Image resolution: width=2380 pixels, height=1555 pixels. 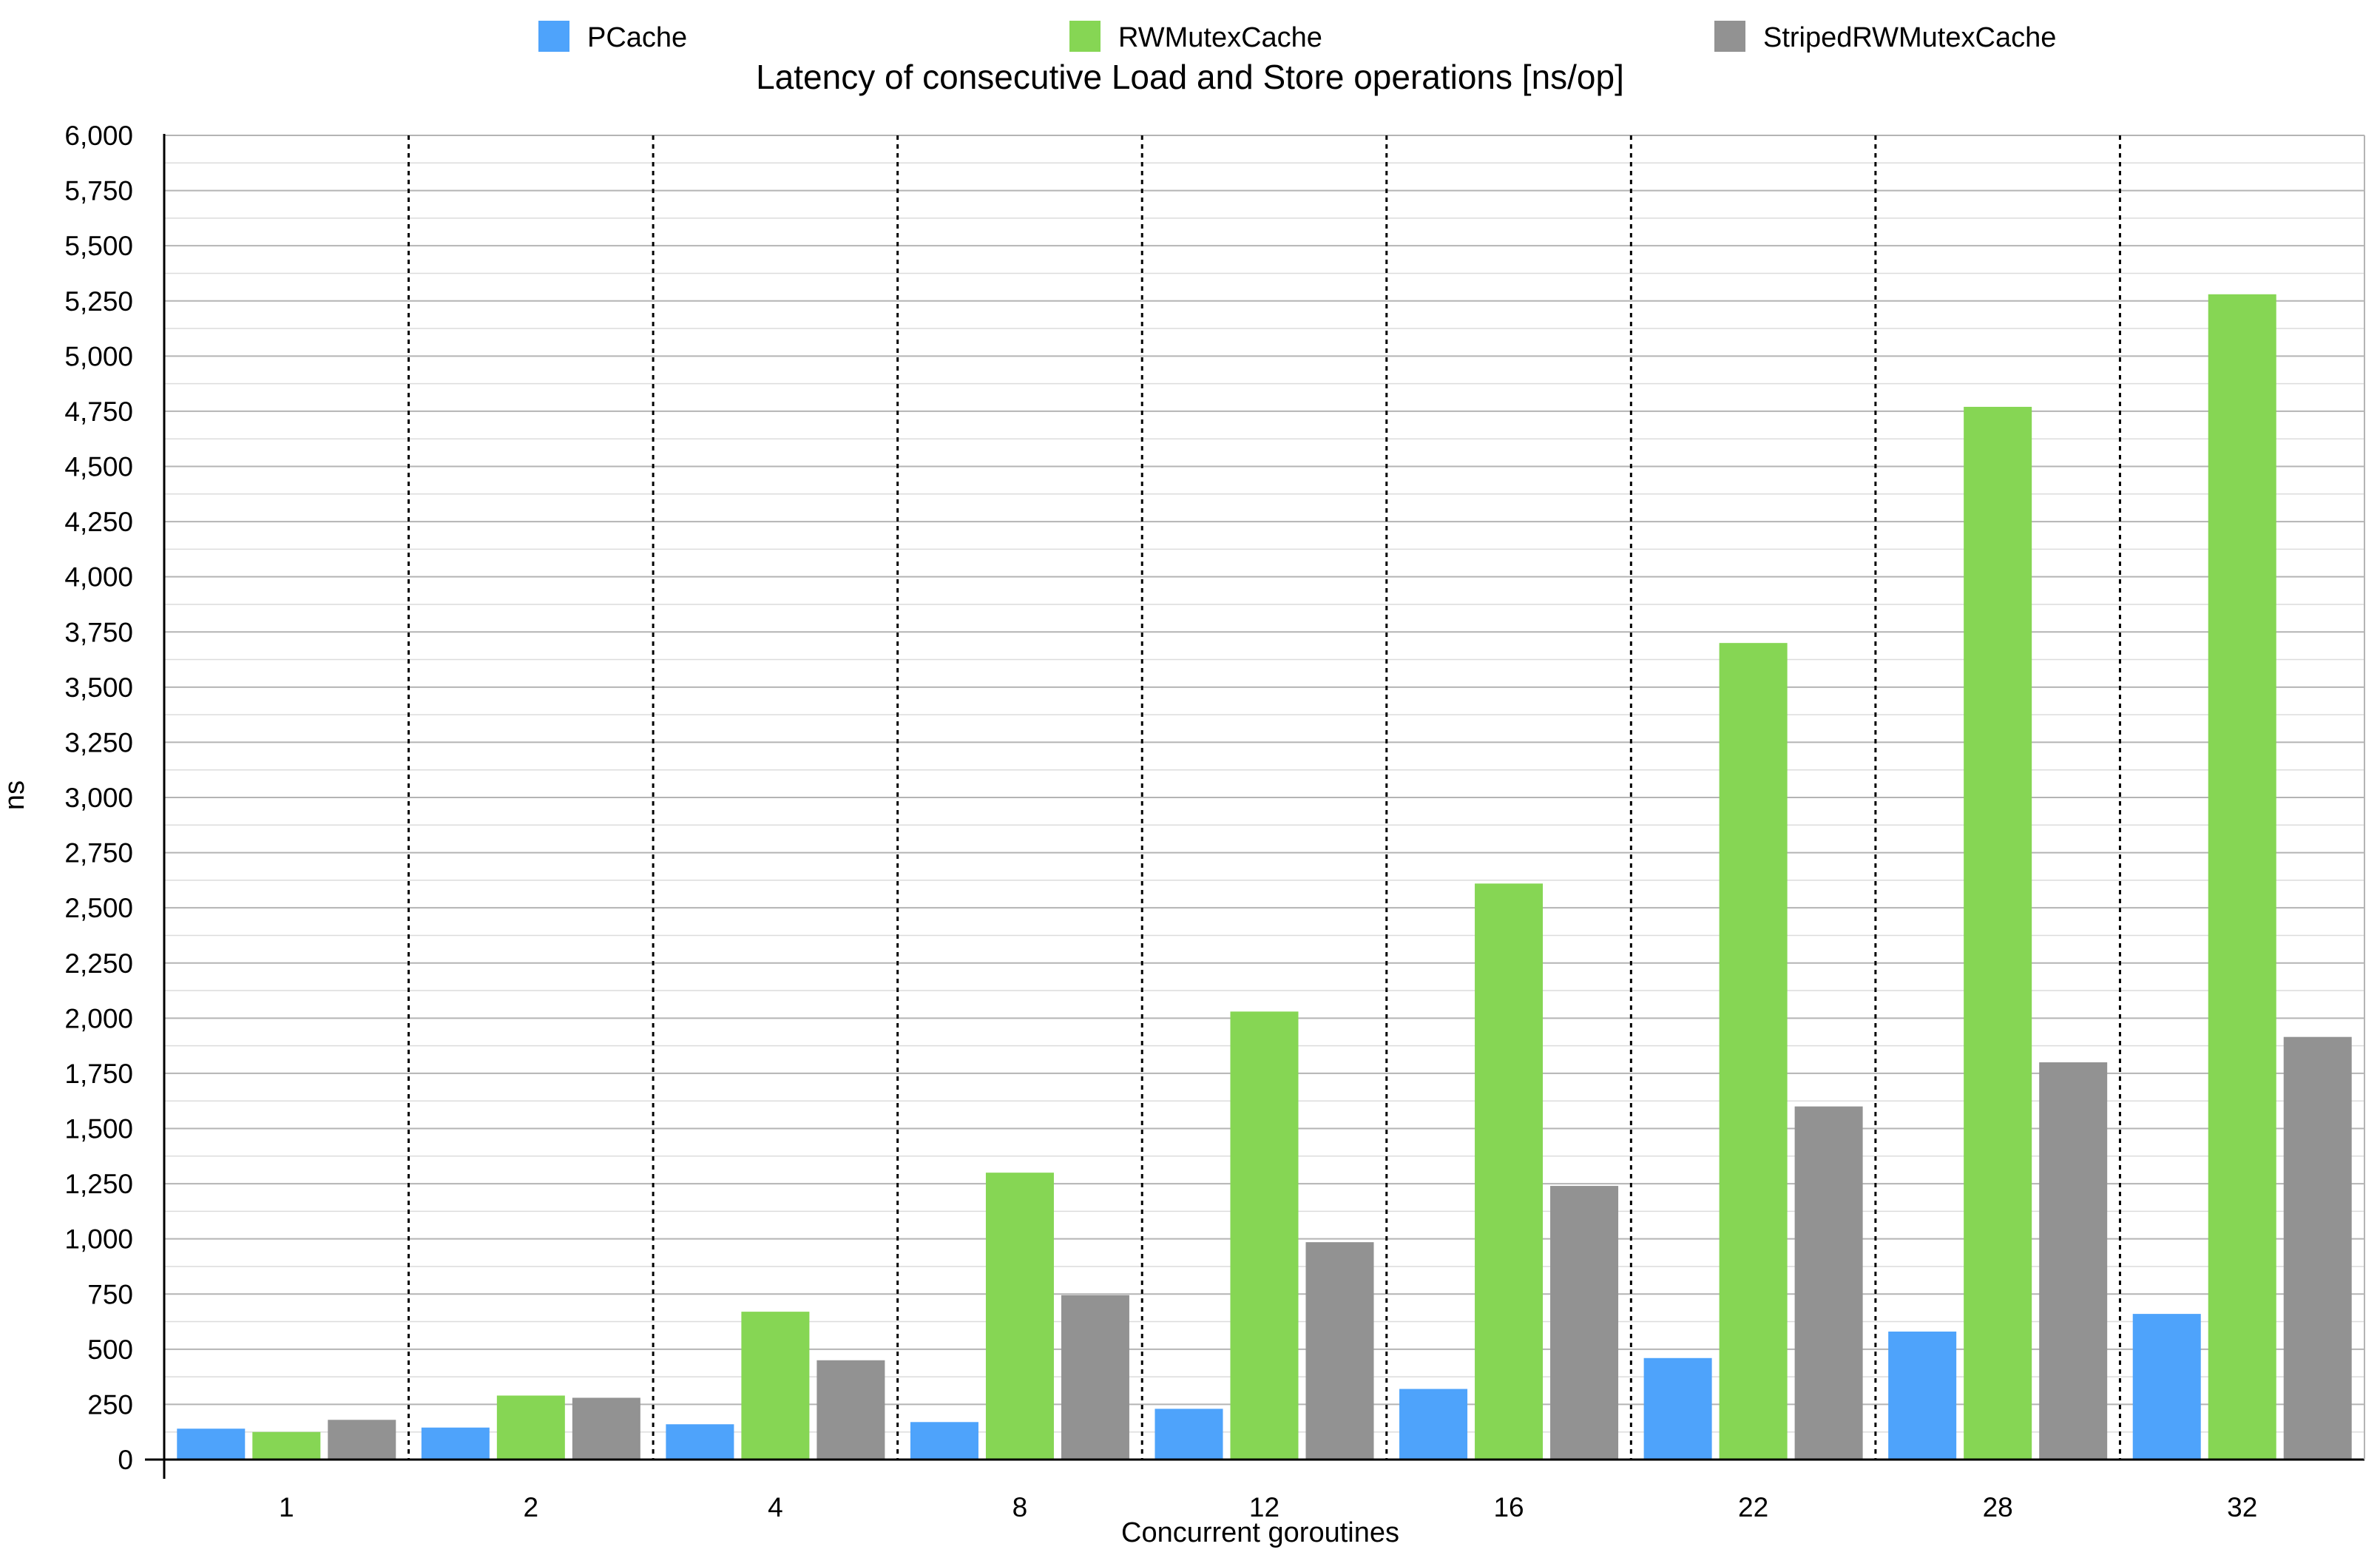 What do you see at coordinates (1753, 1507) in the screenshot?
I see `x-tick-label: 22` at bounding box center [1753, 1507].